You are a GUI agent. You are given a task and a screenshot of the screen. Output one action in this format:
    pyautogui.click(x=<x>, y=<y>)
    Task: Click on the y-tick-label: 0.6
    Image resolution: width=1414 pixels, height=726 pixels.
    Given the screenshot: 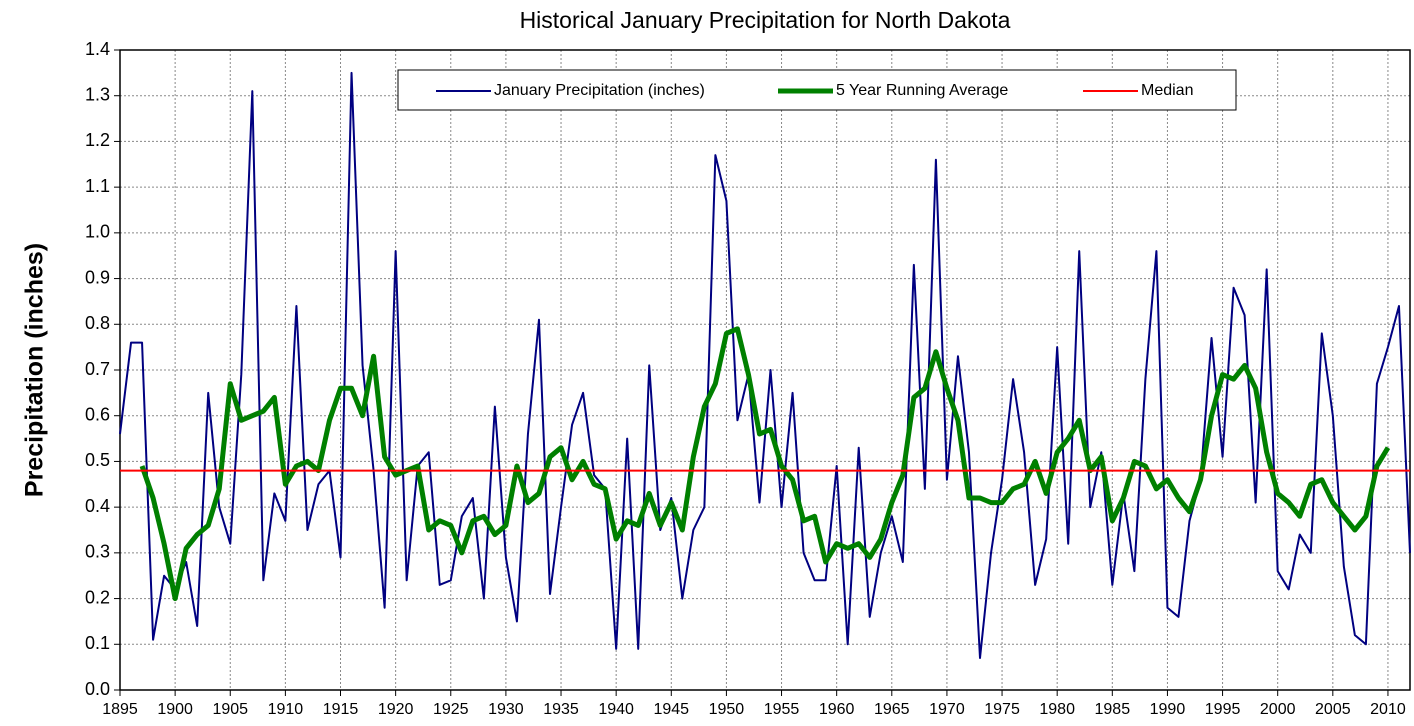 What is the action you would take?
    pyautogui.click(x=97, y=414)
    